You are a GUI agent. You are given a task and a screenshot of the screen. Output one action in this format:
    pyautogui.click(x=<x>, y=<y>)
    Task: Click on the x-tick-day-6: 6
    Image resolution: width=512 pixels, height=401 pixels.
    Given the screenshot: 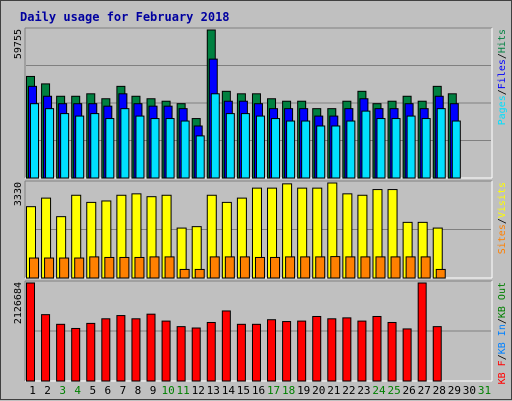 What is the action you would take?
    pyautogui.click(x=108, y=390)
    